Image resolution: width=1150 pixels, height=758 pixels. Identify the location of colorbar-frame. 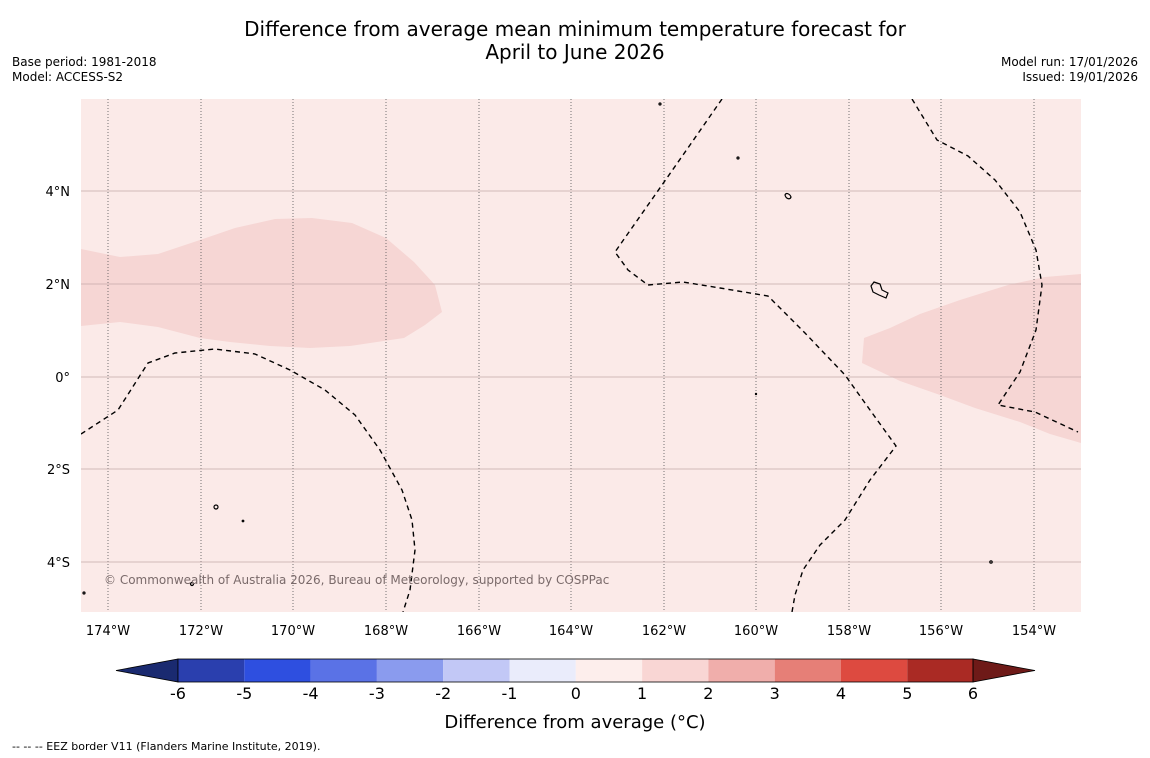
(575, 670).